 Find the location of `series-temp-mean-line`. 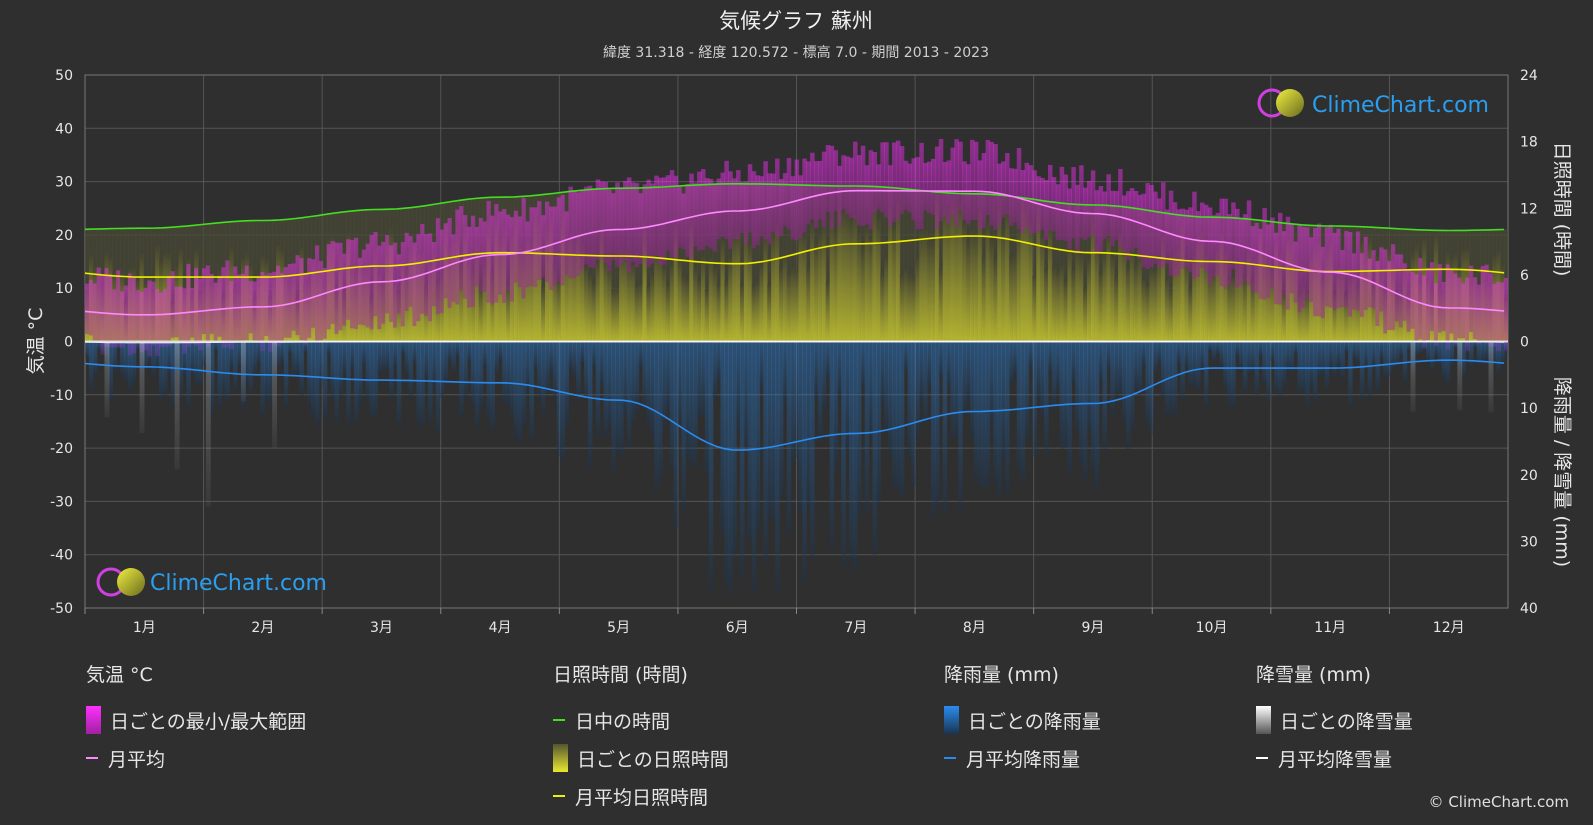

series-temp-mean-line is located at coordinates (795, 252).